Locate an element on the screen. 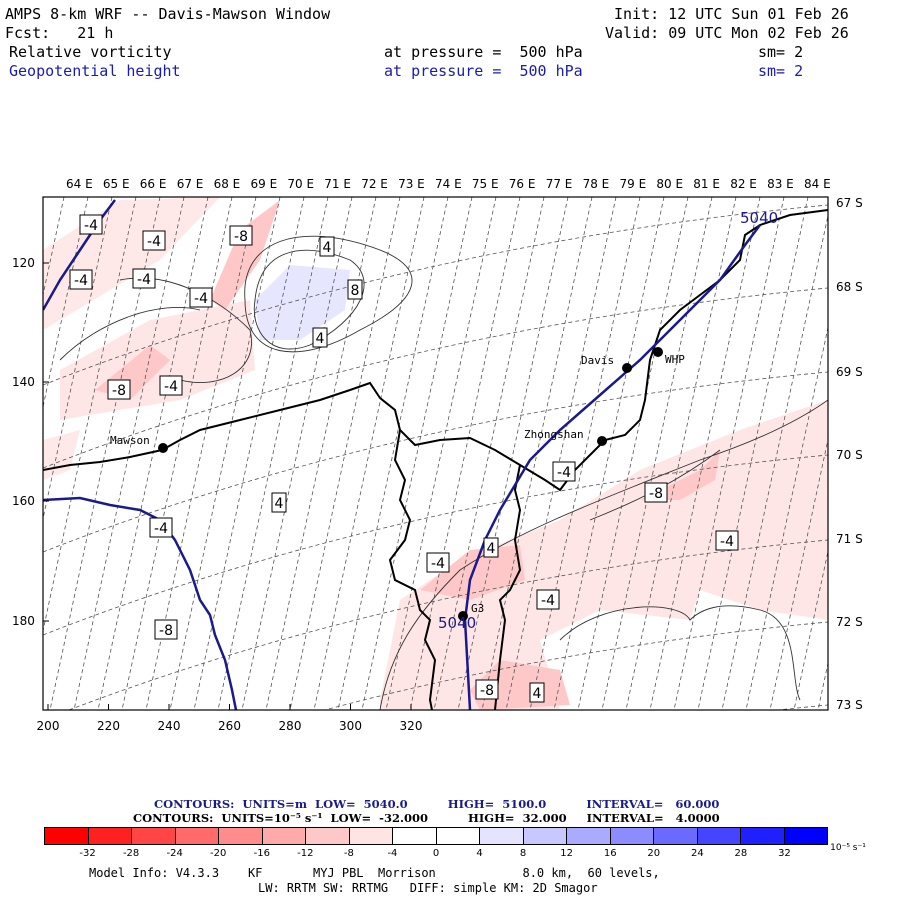 Image resolution: width=900 pixels, height=900 pixels. x-tick-label: 300 is located at coordinates (350, 726).